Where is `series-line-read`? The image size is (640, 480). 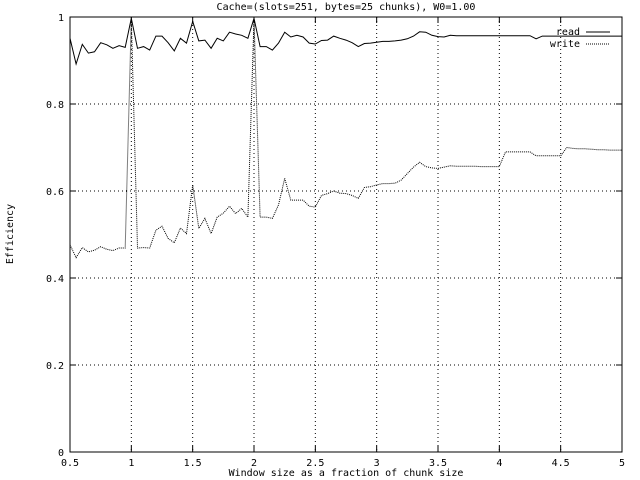
series-line-read is located at coordinates (345, 41).